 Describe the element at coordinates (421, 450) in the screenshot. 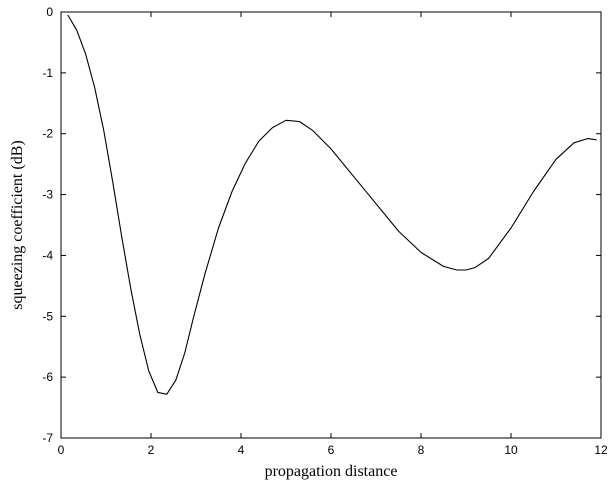

I see `x-tick-label: 8` at that location.